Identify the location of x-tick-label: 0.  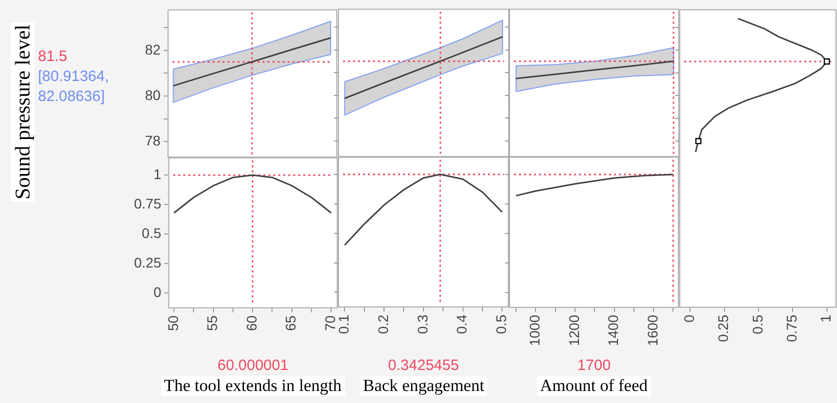
(688, 318).